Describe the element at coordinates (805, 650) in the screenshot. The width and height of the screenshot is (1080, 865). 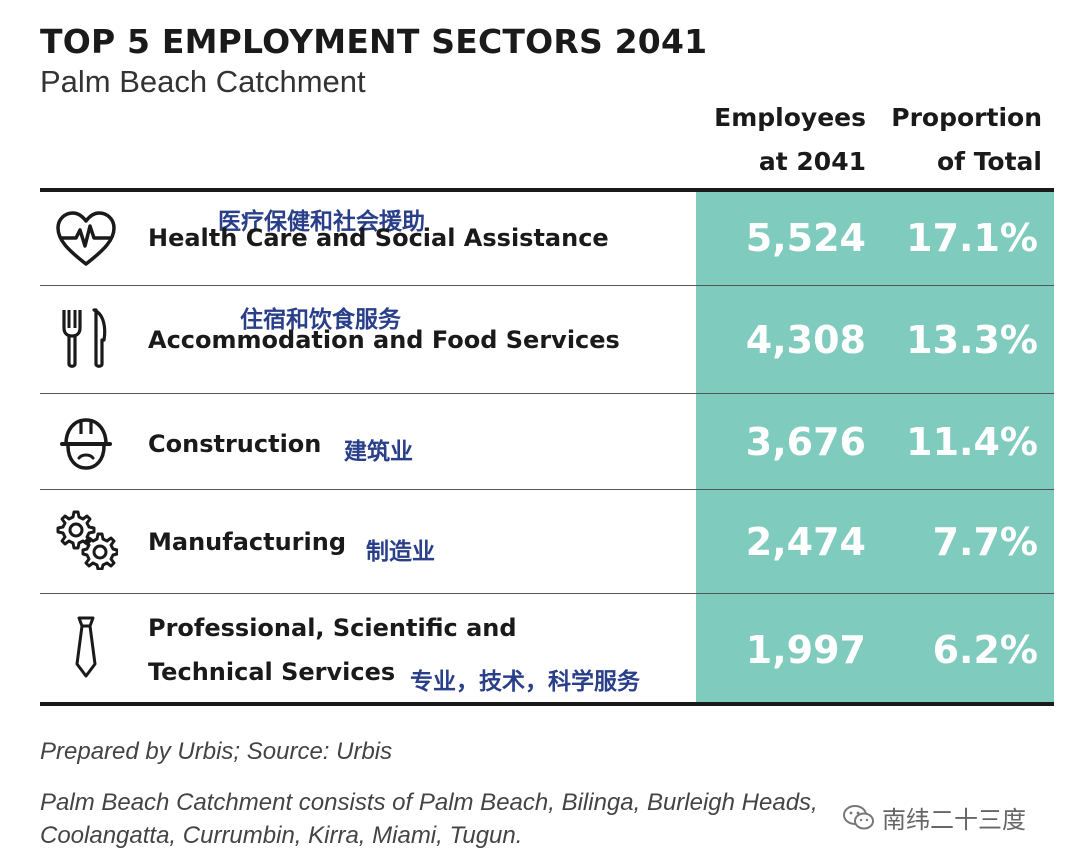
I see `employees-value: 1,997` at that location.